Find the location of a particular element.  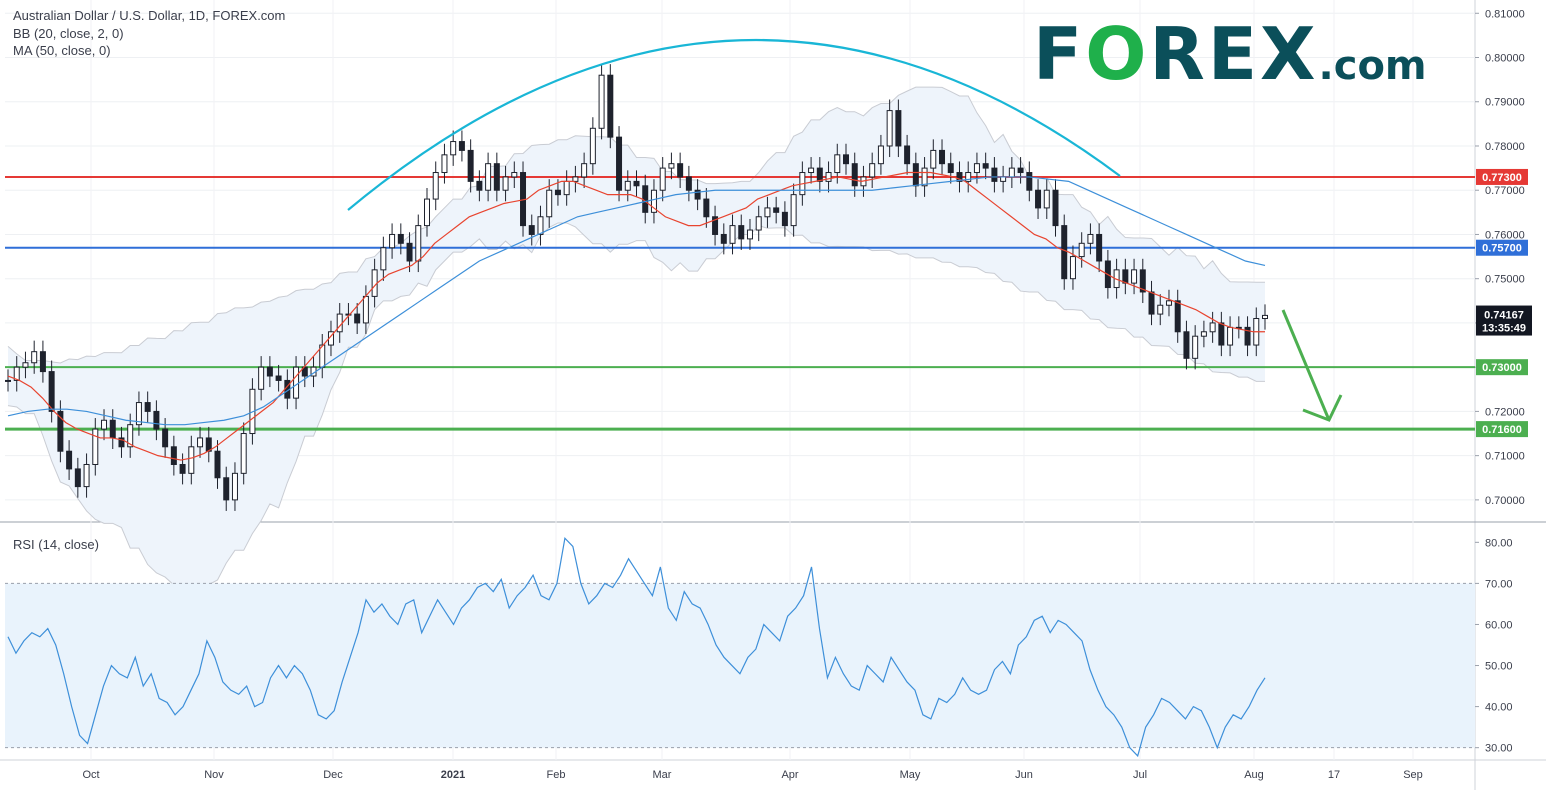

level-tag-label: 0.77300 is located at coordinates (1502, 178).